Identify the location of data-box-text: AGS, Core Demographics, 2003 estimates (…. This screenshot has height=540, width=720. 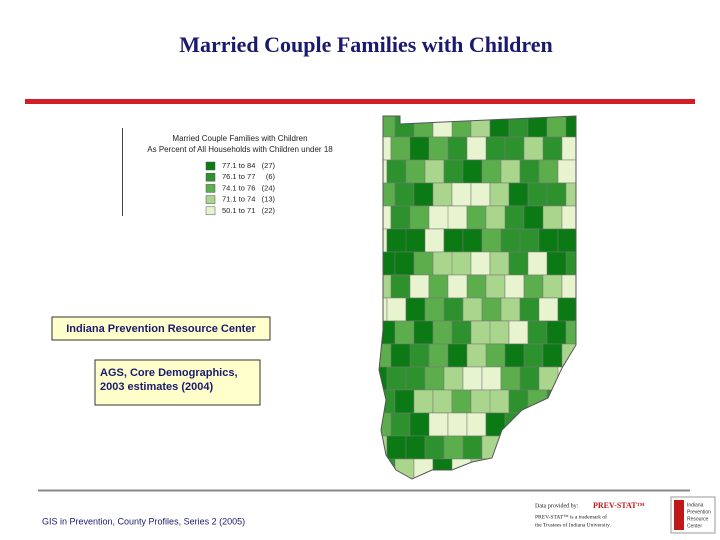
(169, 380).